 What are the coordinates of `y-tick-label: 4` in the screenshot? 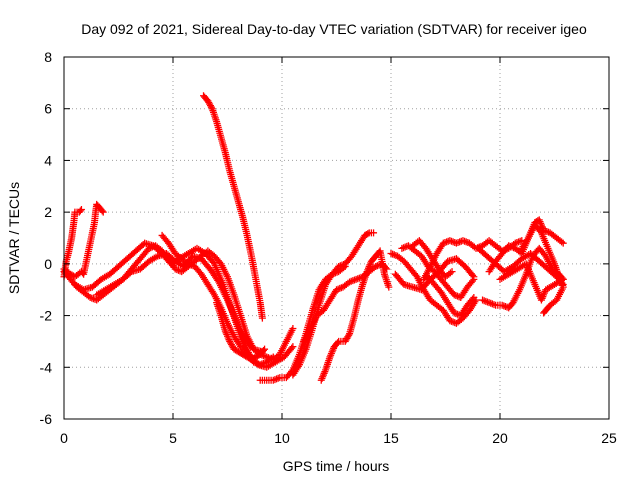 It's located at (48, 160).